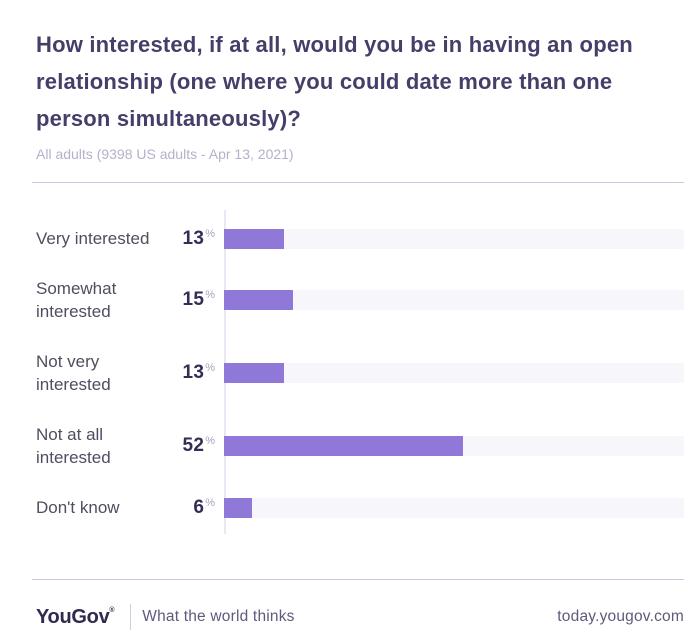  Describe the element at coordinates (112, 610) in the screenshot. I see `registered-mark: ®` at that location.